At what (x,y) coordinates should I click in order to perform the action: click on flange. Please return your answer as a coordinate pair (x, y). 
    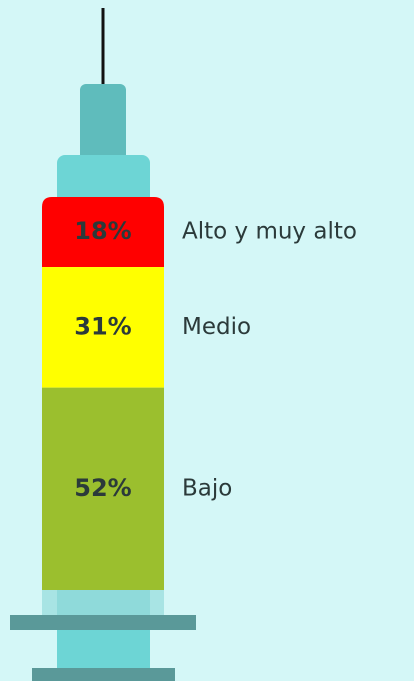
    Looking at the image, I should click on (103, 622).